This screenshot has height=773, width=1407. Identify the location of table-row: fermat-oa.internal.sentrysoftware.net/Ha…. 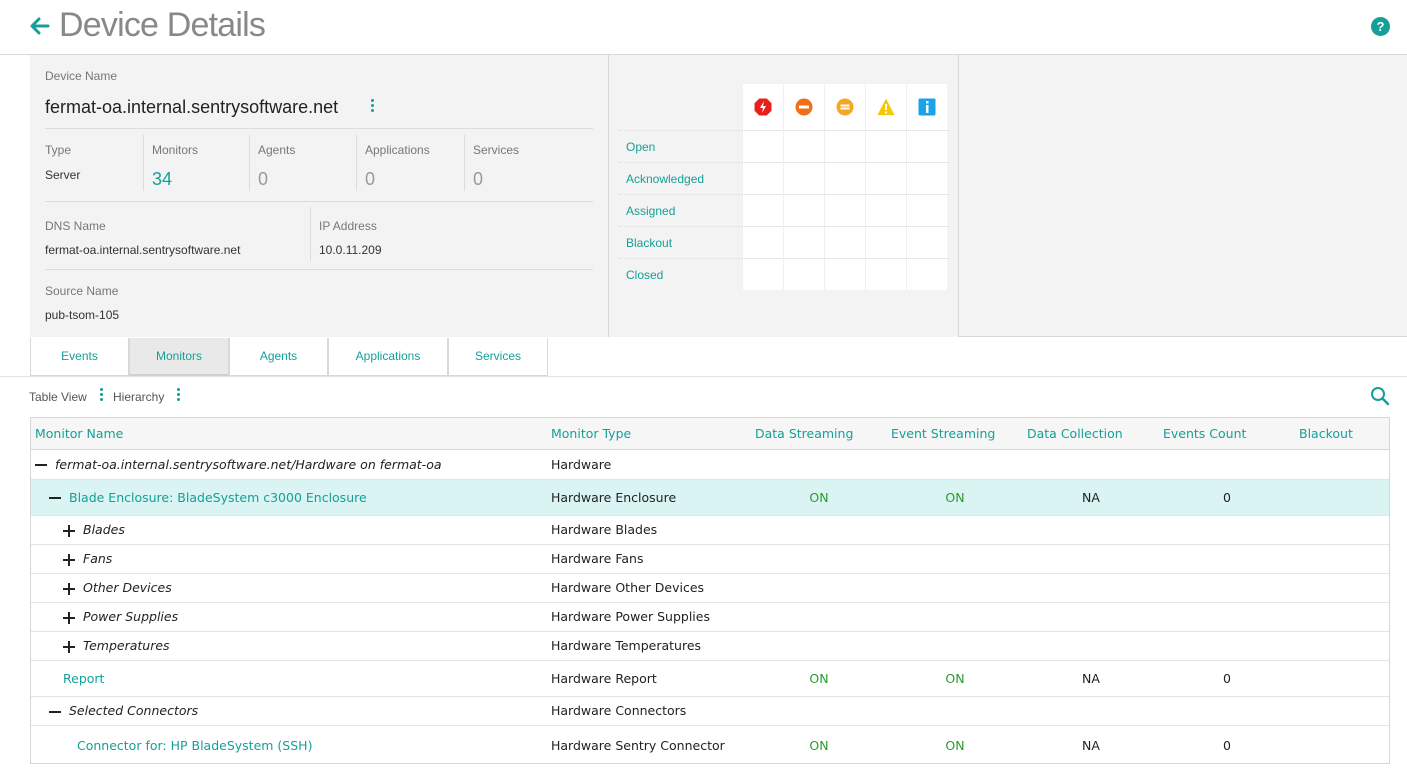
(710, 465).